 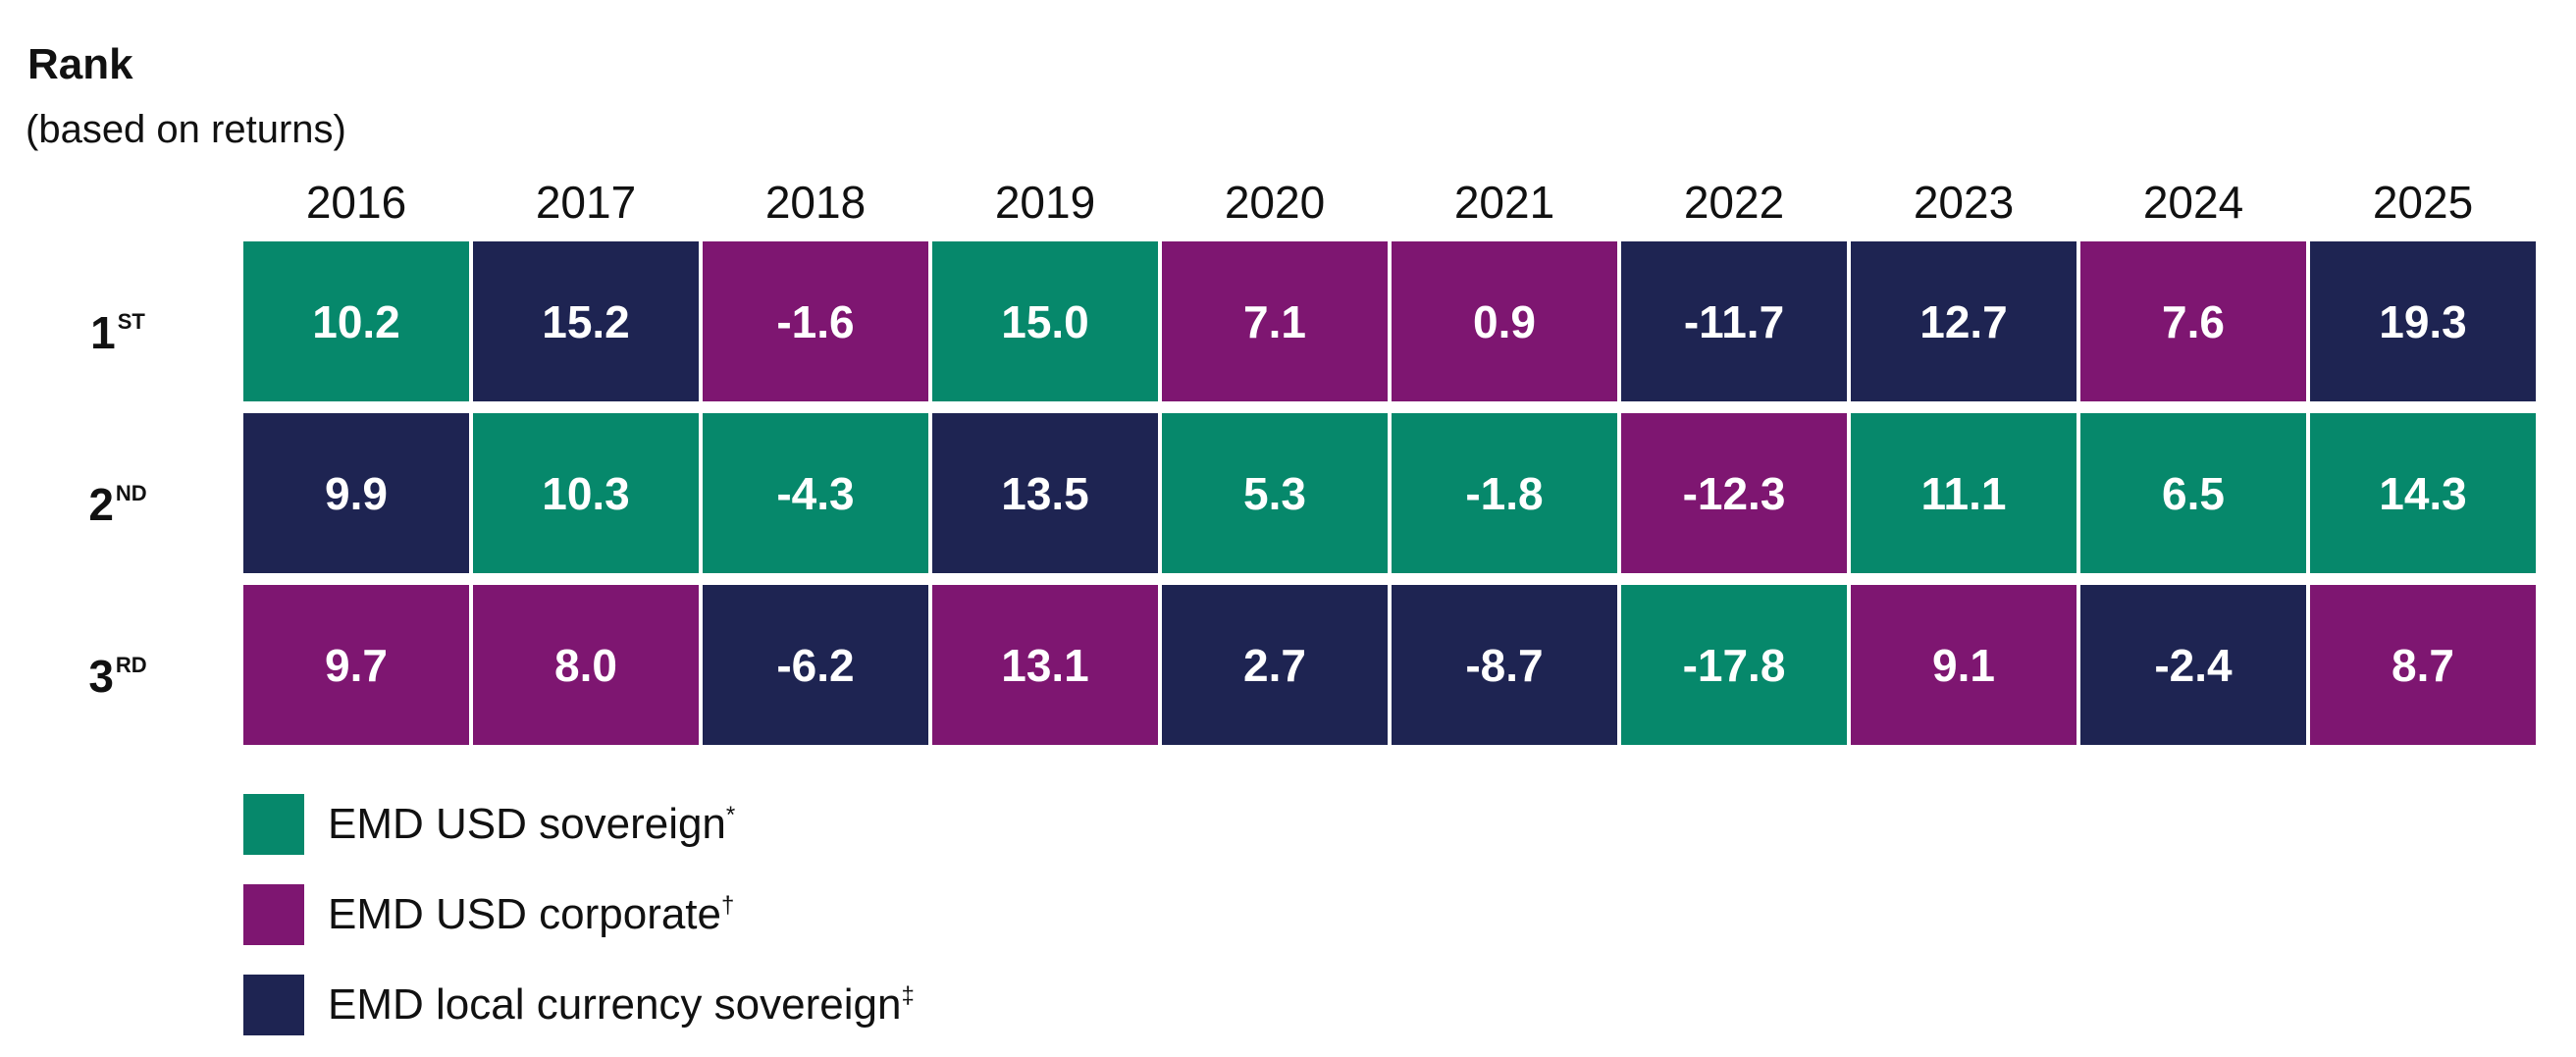 I want to click on return-cell: 9.9, so click(x=356, y=493).